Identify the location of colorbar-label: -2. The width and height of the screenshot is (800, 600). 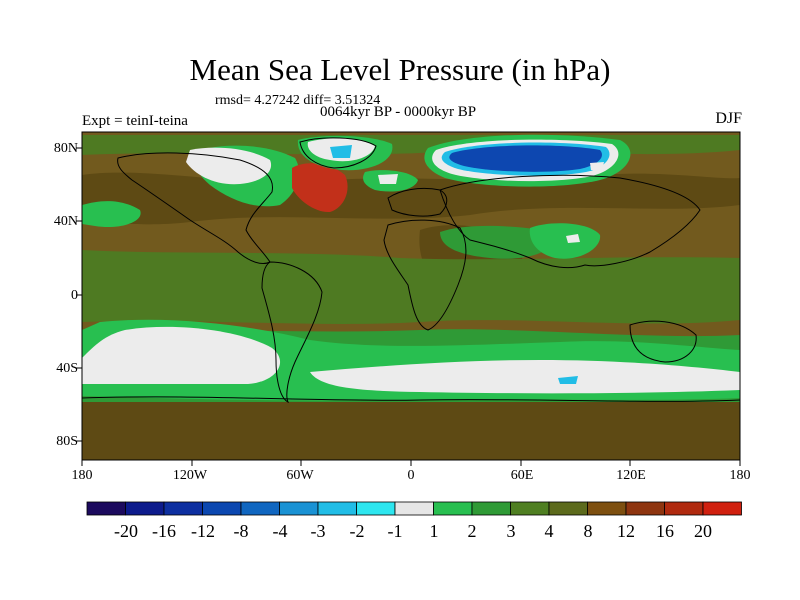
(357, 531).